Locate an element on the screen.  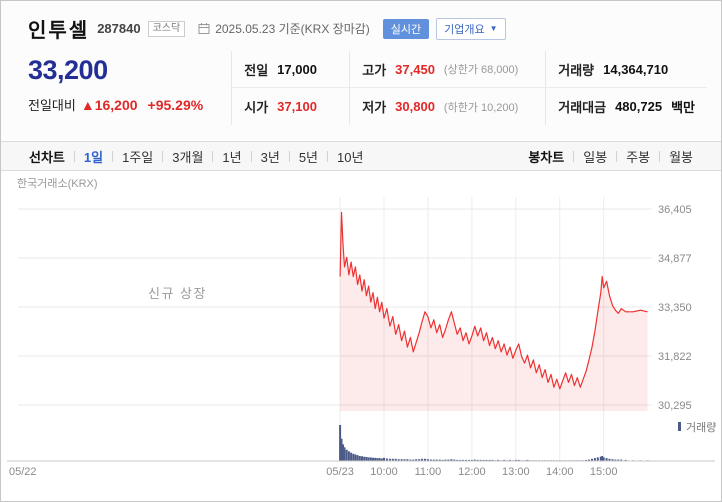
svg-text: 34,877 is located at coordinates (675, 259).